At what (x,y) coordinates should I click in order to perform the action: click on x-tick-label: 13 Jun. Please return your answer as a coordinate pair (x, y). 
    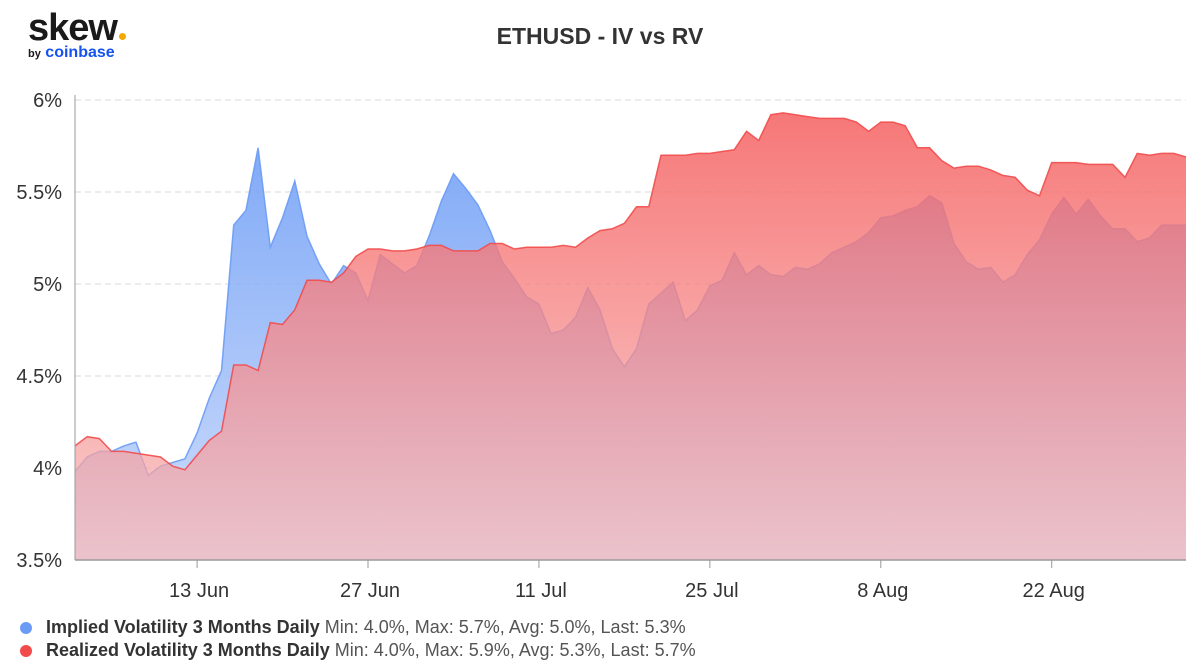
    Looking at the image, I should click on (199, 591).